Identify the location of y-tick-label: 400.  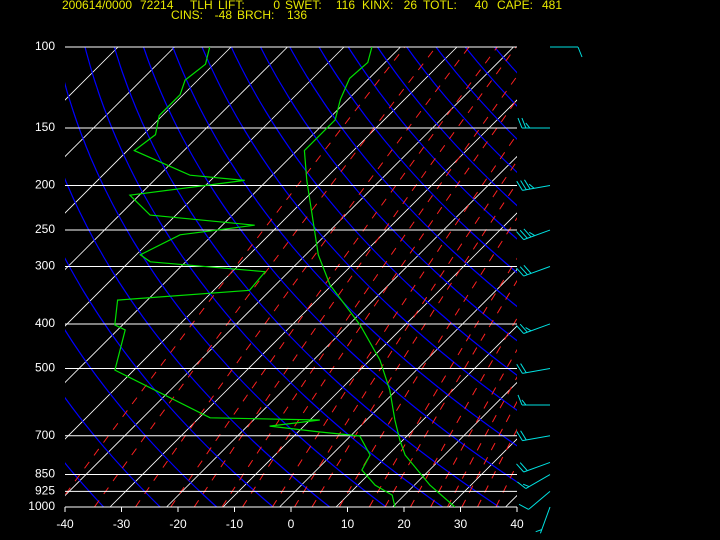
(45, 323).